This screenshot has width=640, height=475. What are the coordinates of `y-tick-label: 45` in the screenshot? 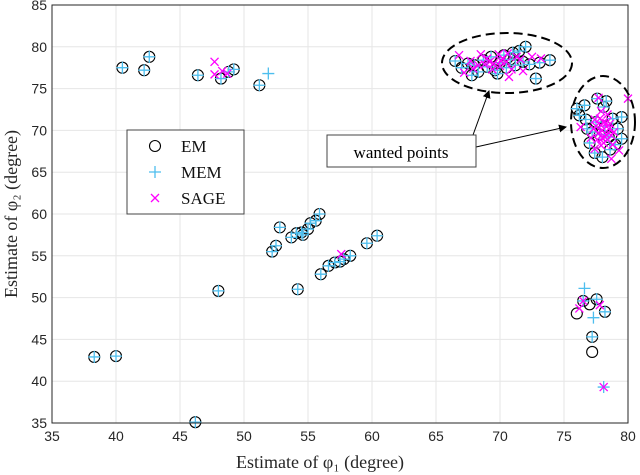 It's located at (39, 339).